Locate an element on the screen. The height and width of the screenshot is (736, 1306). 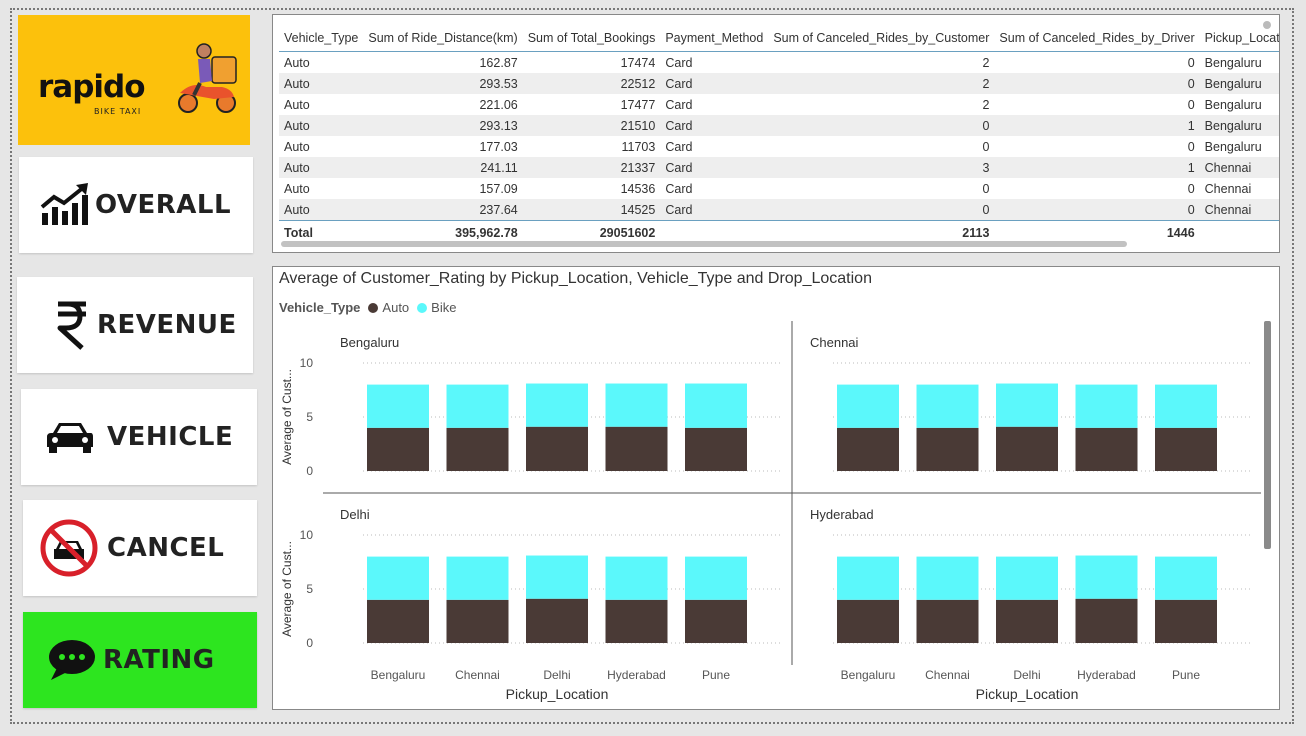
col-header: Sum of Canceled_Rides_by_Customer is located at coordinates (881, 38).